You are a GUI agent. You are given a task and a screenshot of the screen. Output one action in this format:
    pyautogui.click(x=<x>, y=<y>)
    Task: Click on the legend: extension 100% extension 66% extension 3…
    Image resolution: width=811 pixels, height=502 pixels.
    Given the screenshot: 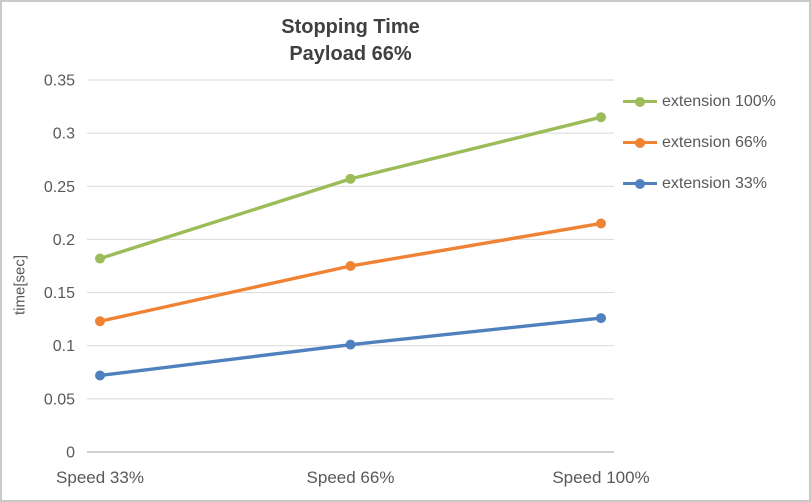 What is the action you would take?
    pyautogui.click(x=699, y=142)
    